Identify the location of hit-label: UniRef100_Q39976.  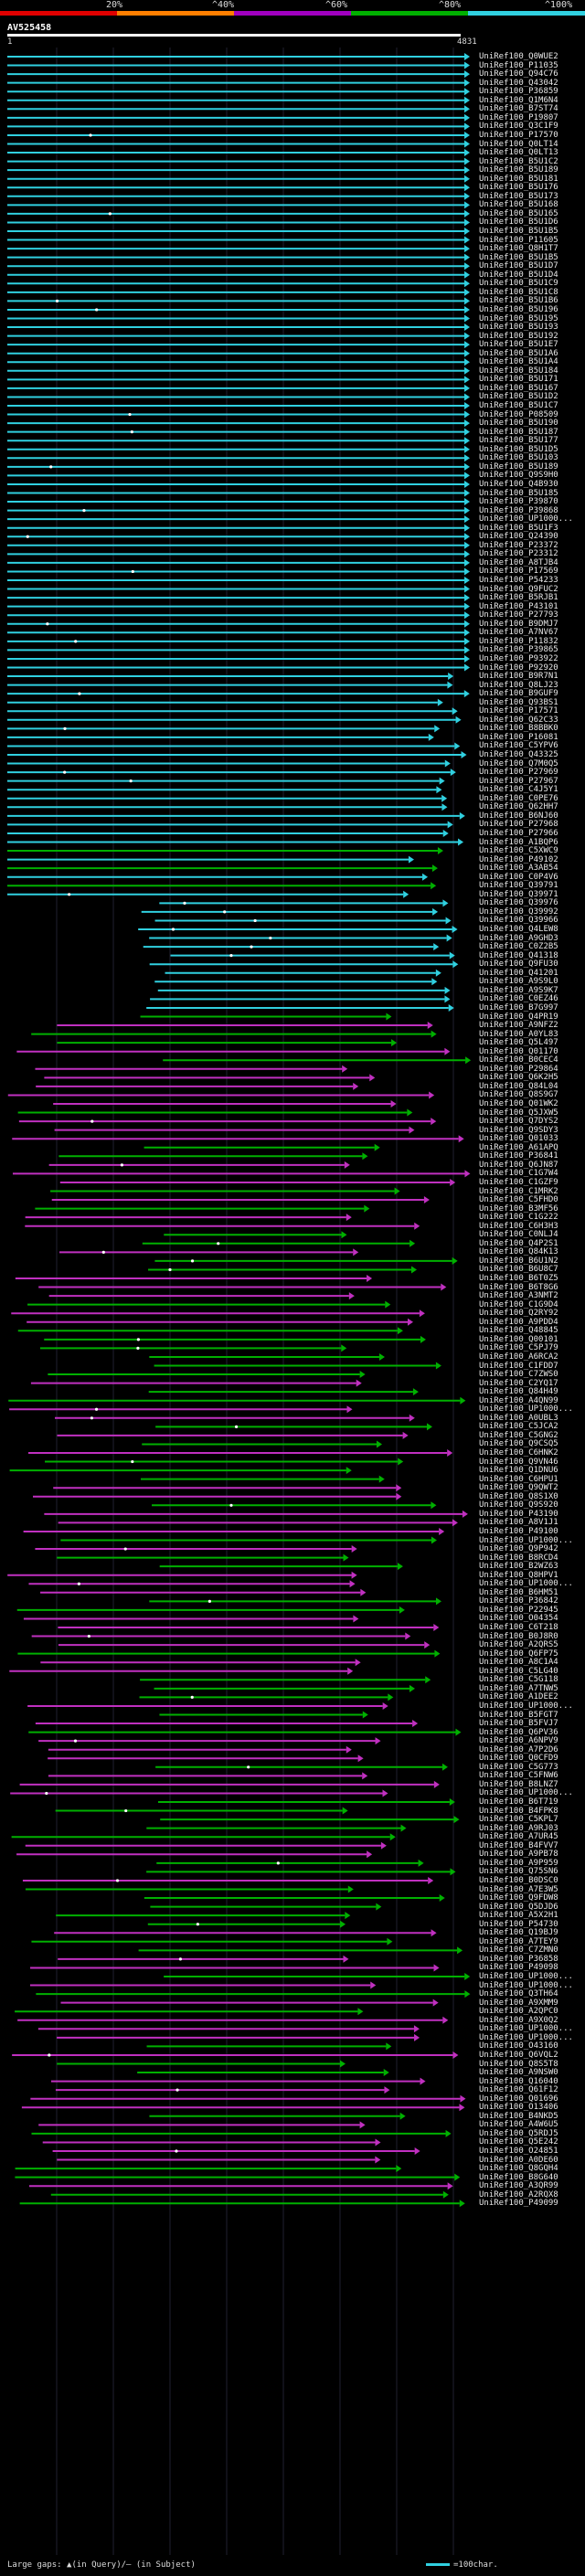
(518, 903).